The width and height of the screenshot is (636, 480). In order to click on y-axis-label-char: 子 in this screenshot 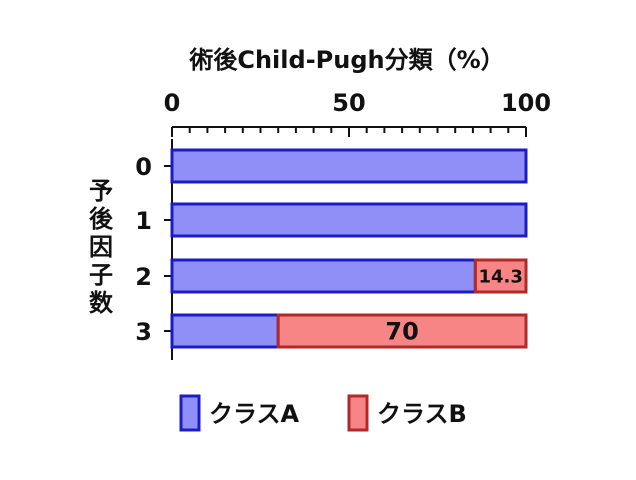, I will do `click(101, 275)`.